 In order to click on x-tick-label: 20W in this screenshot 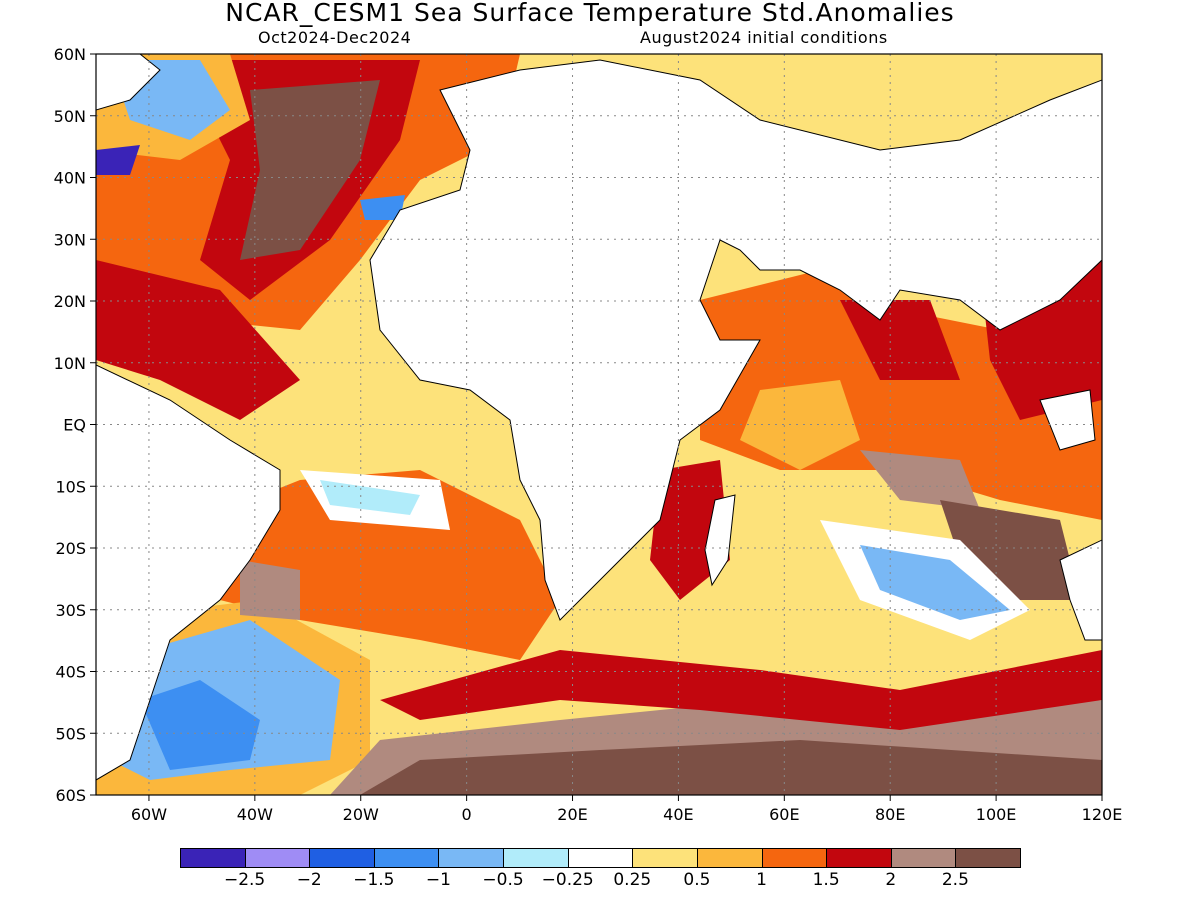, I will do `click(361, 814)`.